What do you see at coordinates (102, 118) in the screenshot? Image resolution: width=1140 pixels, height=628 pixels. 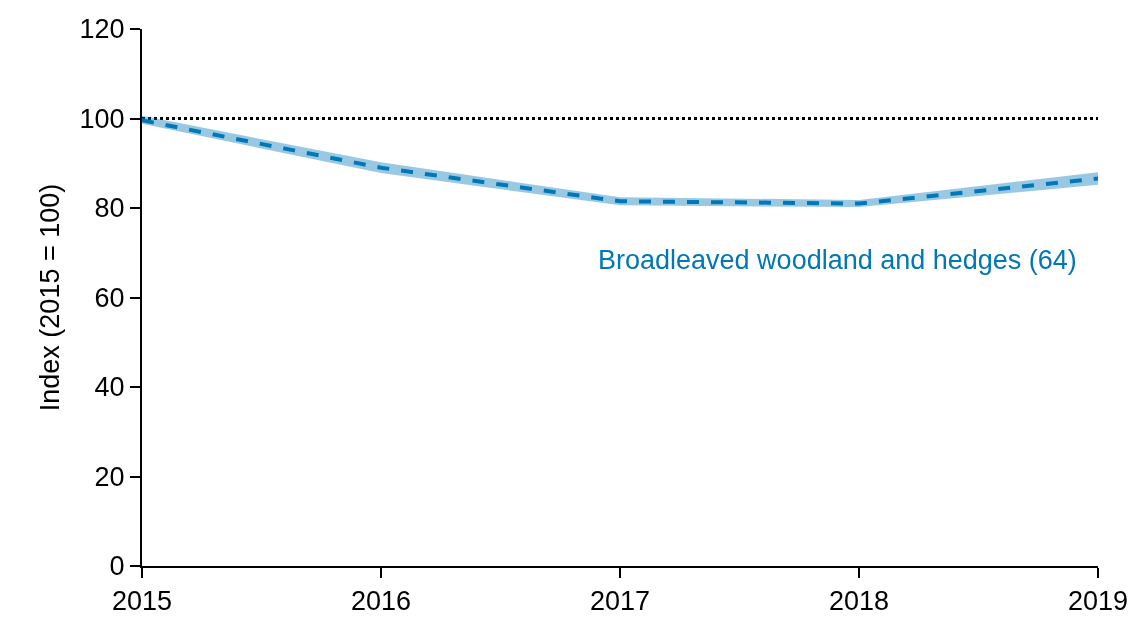 I see `y-tick-label: 100` at bounding box center [102, 118].